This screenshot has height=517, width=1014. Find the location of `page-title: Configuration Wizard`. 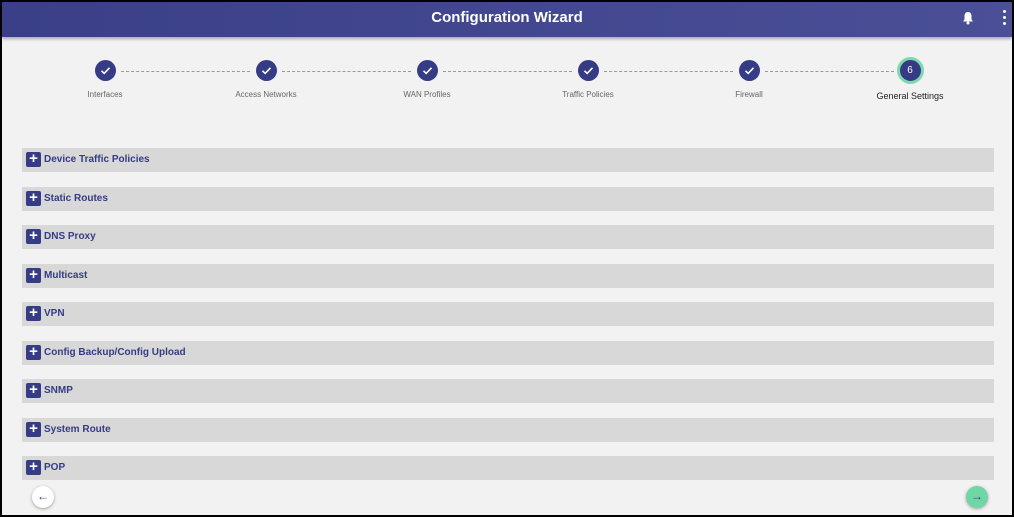

page-title: Configuration Wizard is located at coordinates (507, 17).